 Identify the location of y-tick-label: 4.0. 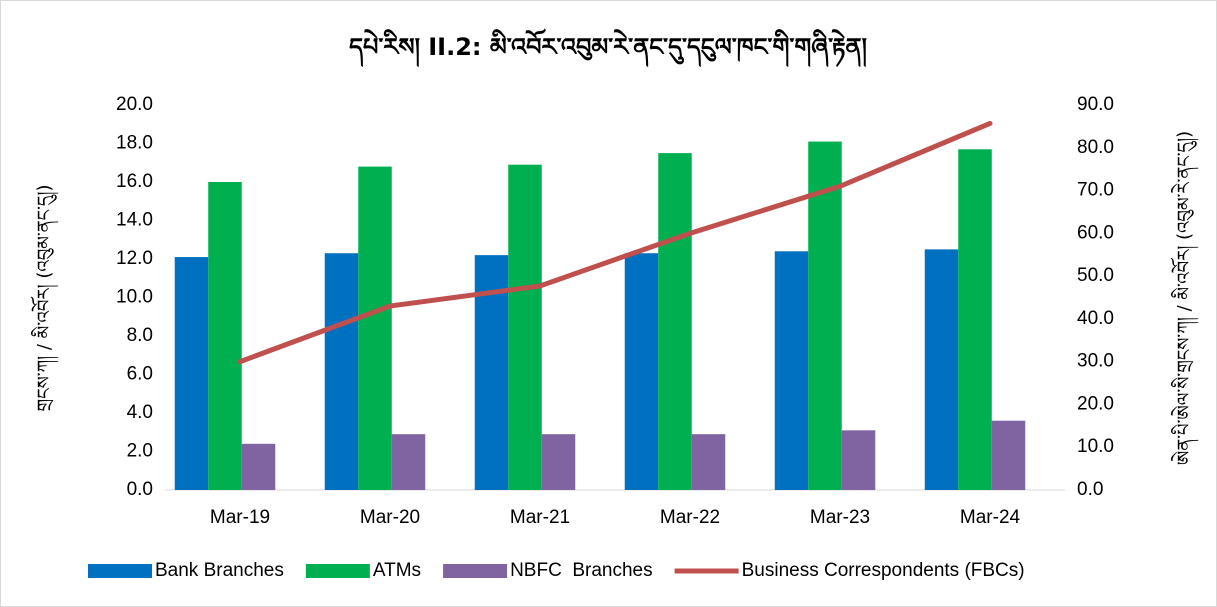
(140, 412).